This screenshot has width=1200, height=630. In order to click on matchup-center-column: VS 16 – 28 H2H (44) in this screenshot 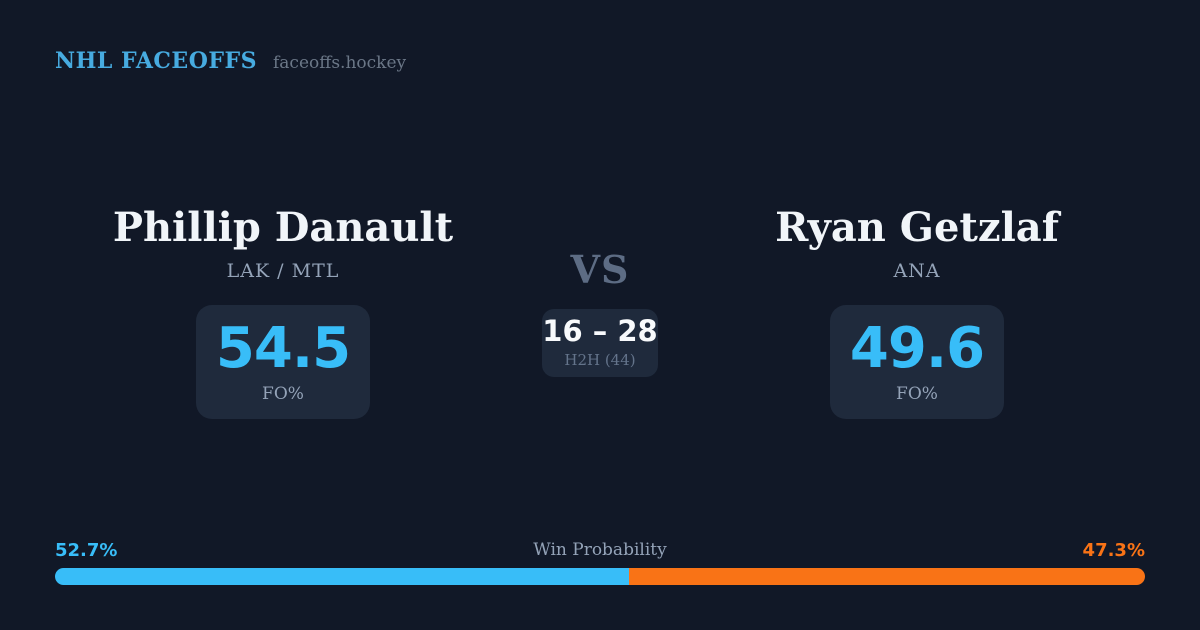, I will do `click(600, 313)`.